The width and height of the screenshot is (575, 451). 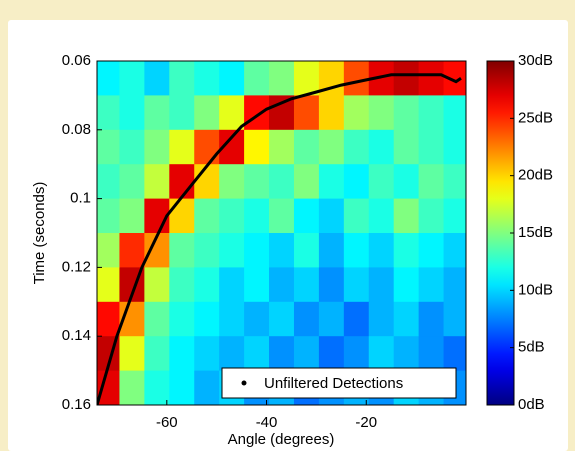 I want to click on legend-marker, so click(x=244, y=383).